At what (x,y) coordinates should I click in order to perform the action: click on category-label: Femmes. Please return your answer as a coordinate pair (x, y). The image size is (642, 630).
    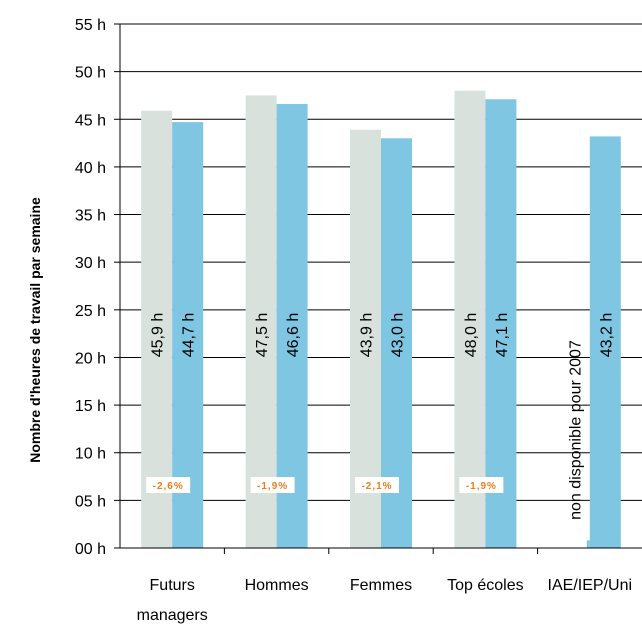
    Looking at the image, I should click on (381, 585).